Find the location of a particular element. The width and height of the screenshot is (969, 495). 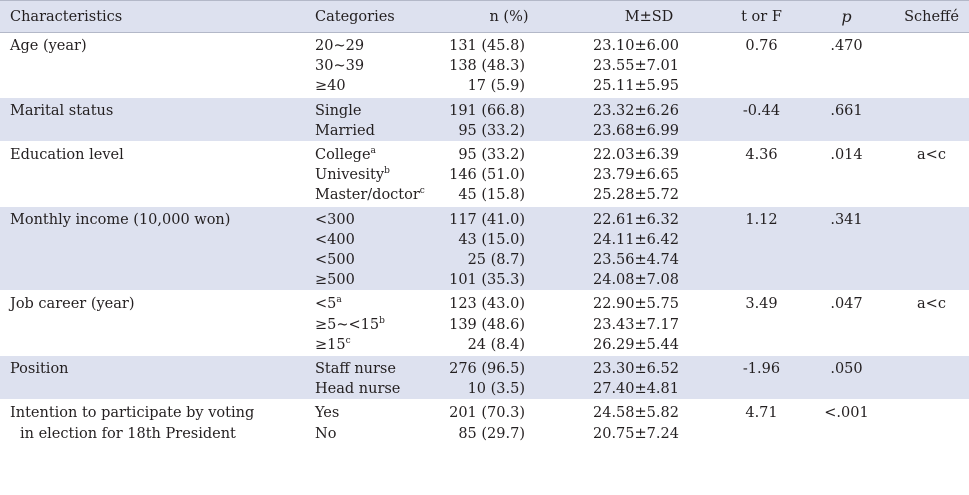

n-percent-value: 123 (43.0) is located at coordinates (487, 304).